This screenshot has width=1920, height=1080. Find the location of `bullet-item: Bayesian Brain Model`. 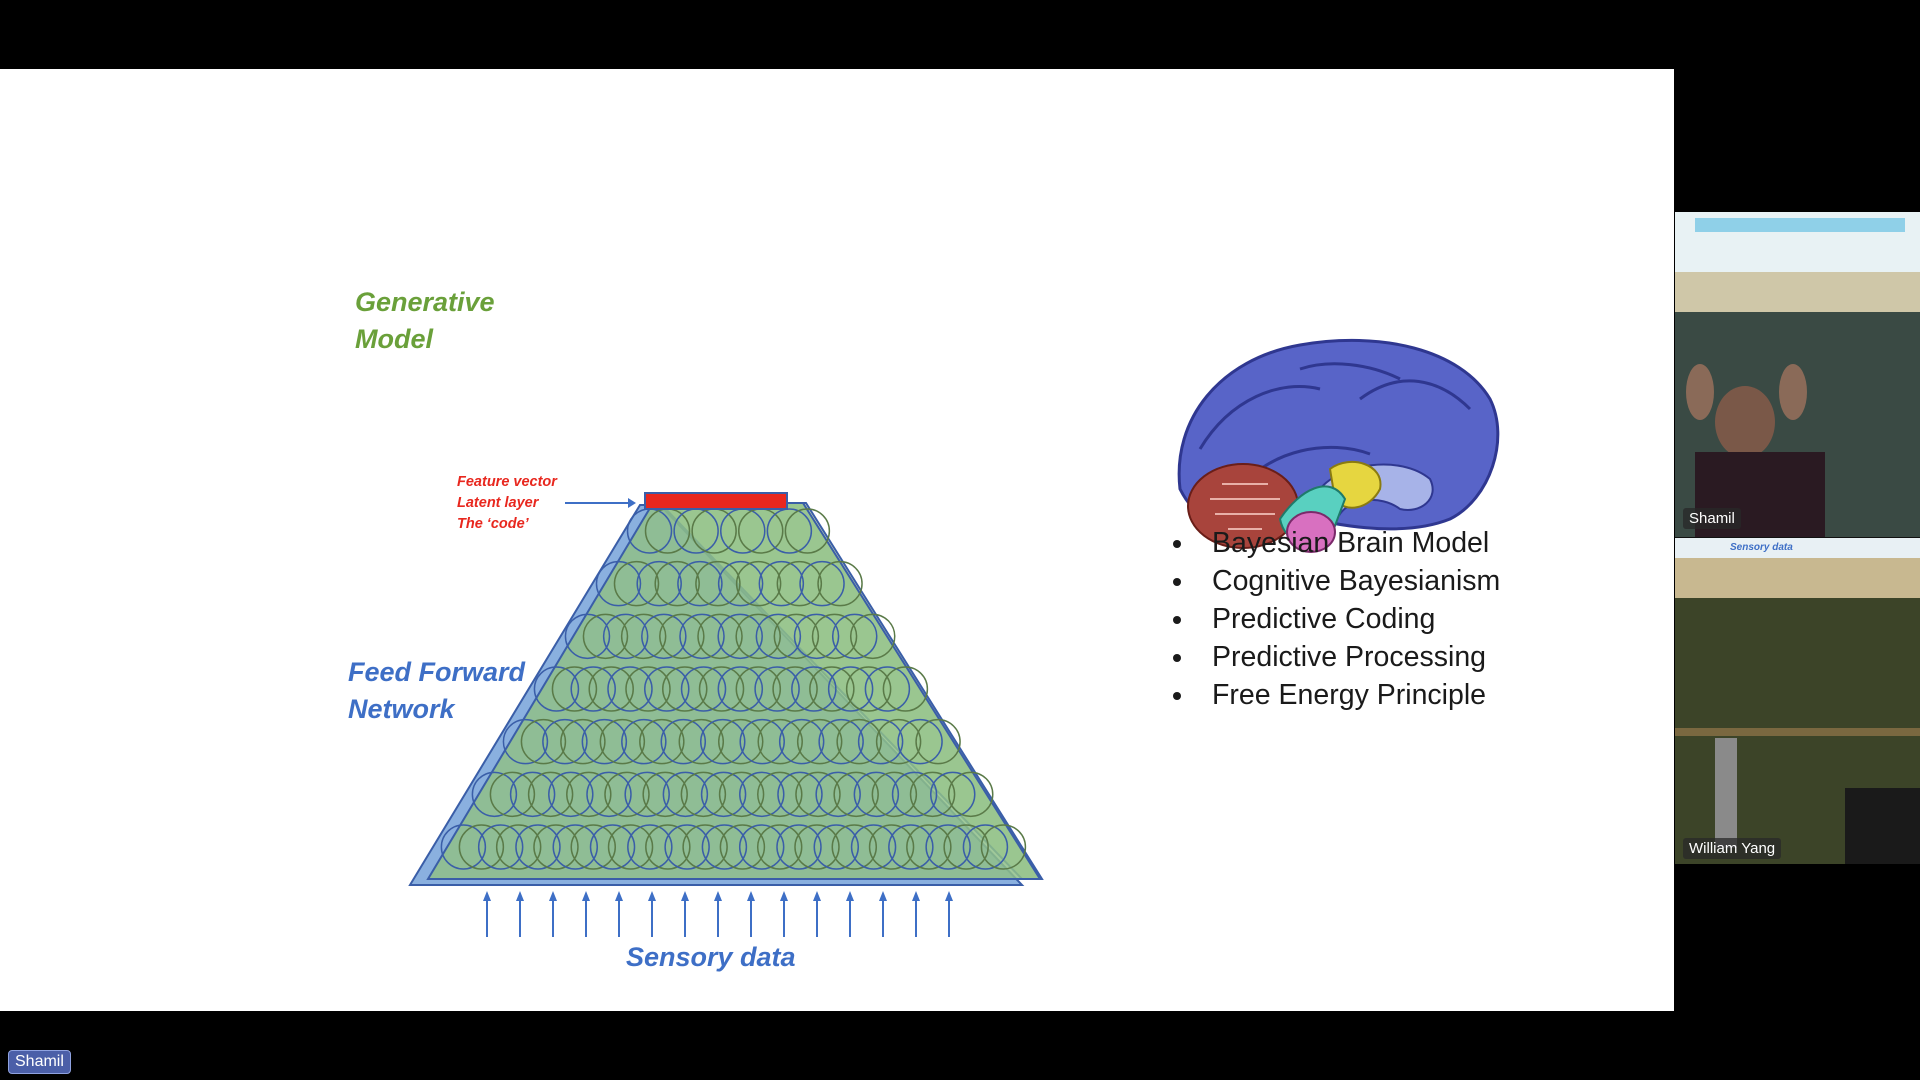

bullet-item: Bayesian Brain Model is located at coordinates (1335, 543).